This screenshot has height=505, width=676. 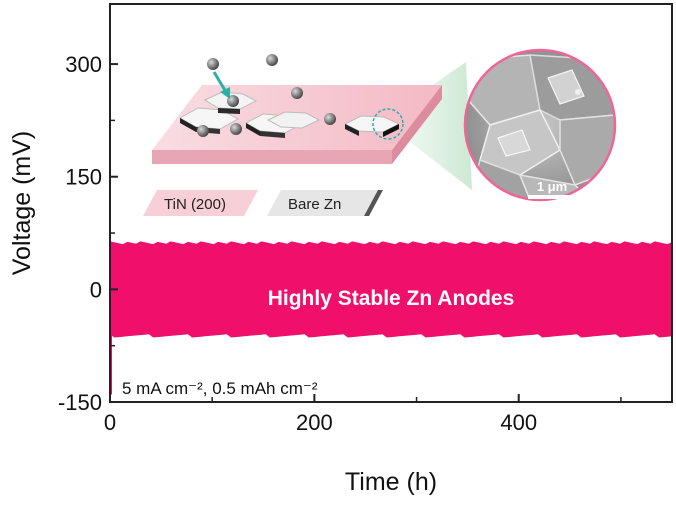 I want to click on tag-bare-zn: Bare Zn, so click(x=325, y=203).